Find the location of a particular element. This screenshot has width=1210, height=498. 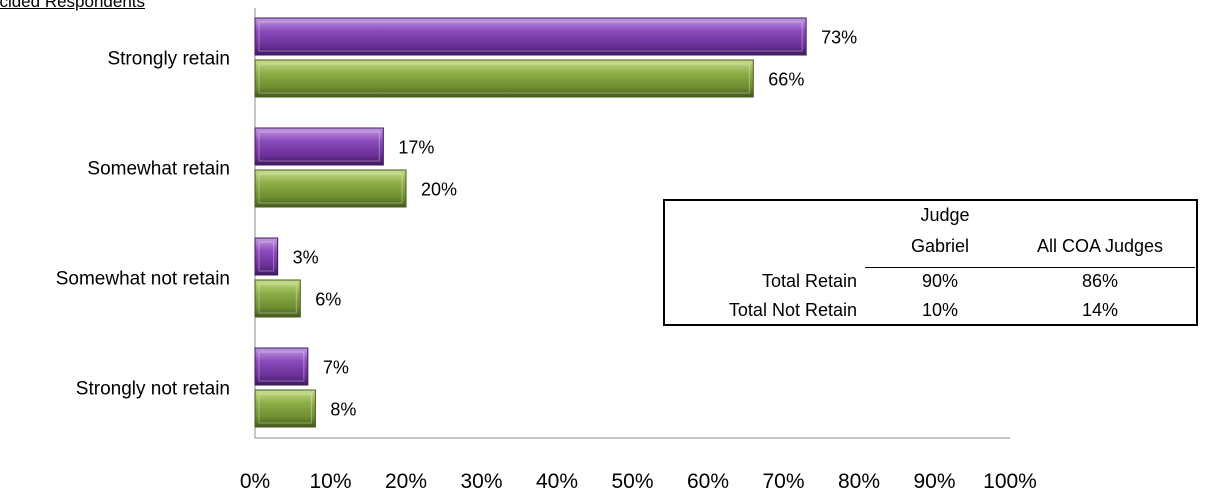

data-label: 7% is located at coordinates (336, 368).